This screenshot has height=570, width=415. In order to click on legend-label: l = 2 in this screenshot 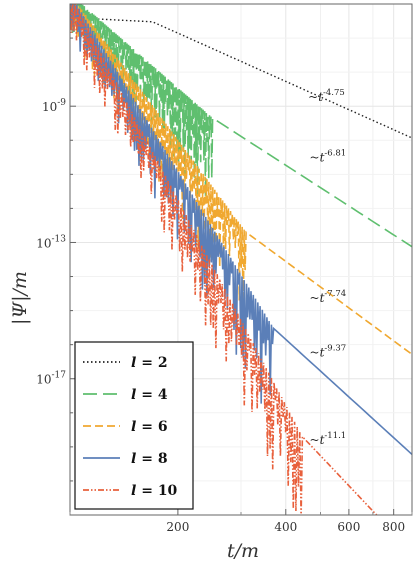, I will do `click(149, 363)`.